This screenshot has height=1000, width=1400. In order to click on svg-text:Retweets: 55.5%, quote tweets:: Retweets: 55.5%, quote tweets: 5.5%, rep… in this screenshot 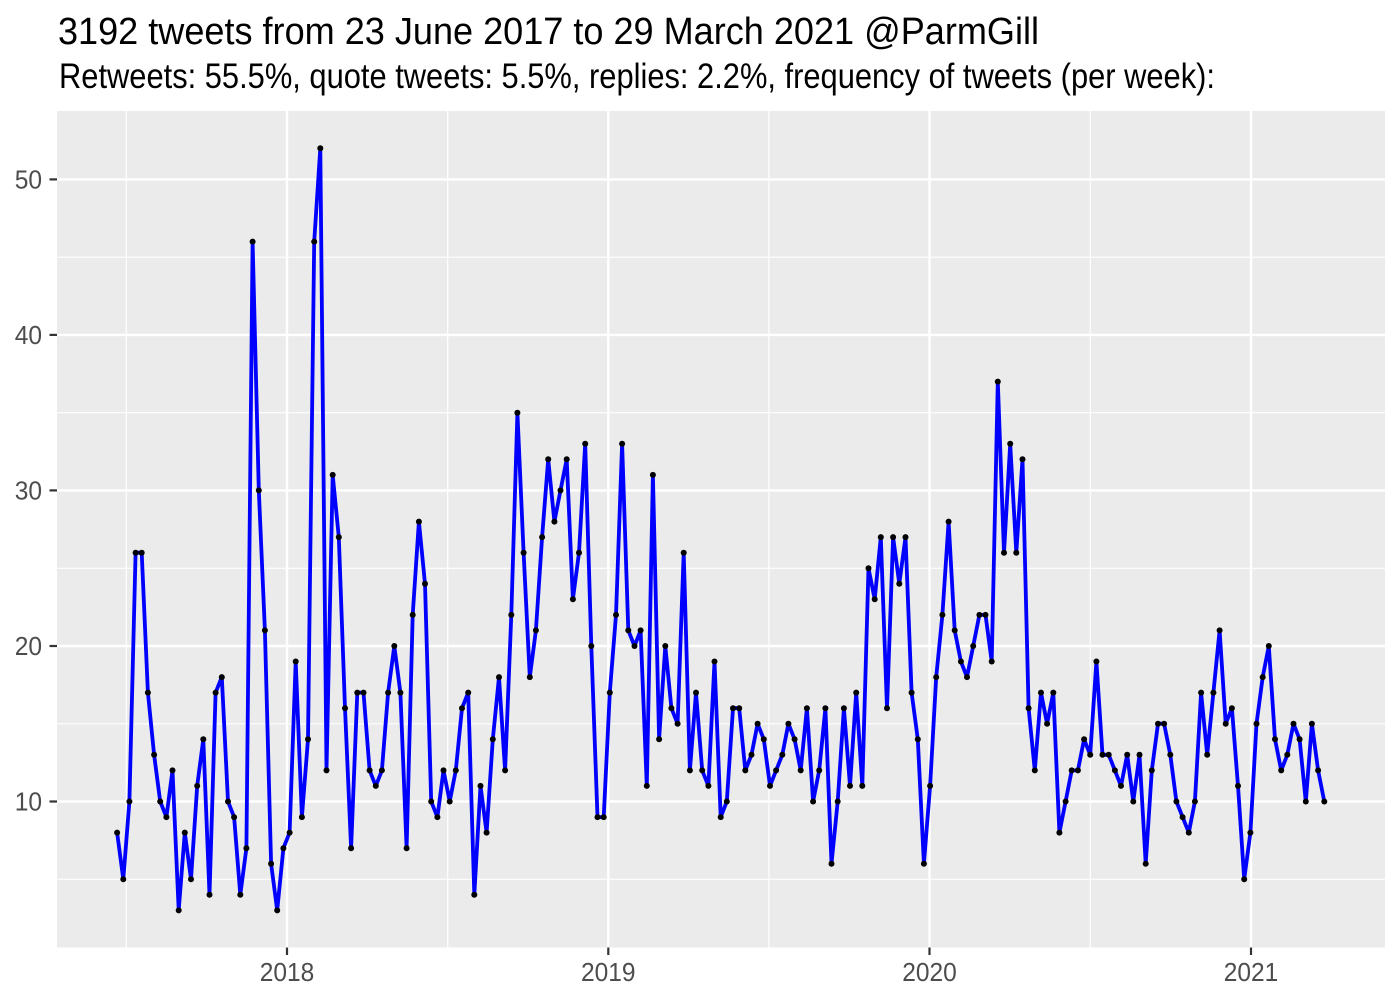, I will do `click(637, 76)`.